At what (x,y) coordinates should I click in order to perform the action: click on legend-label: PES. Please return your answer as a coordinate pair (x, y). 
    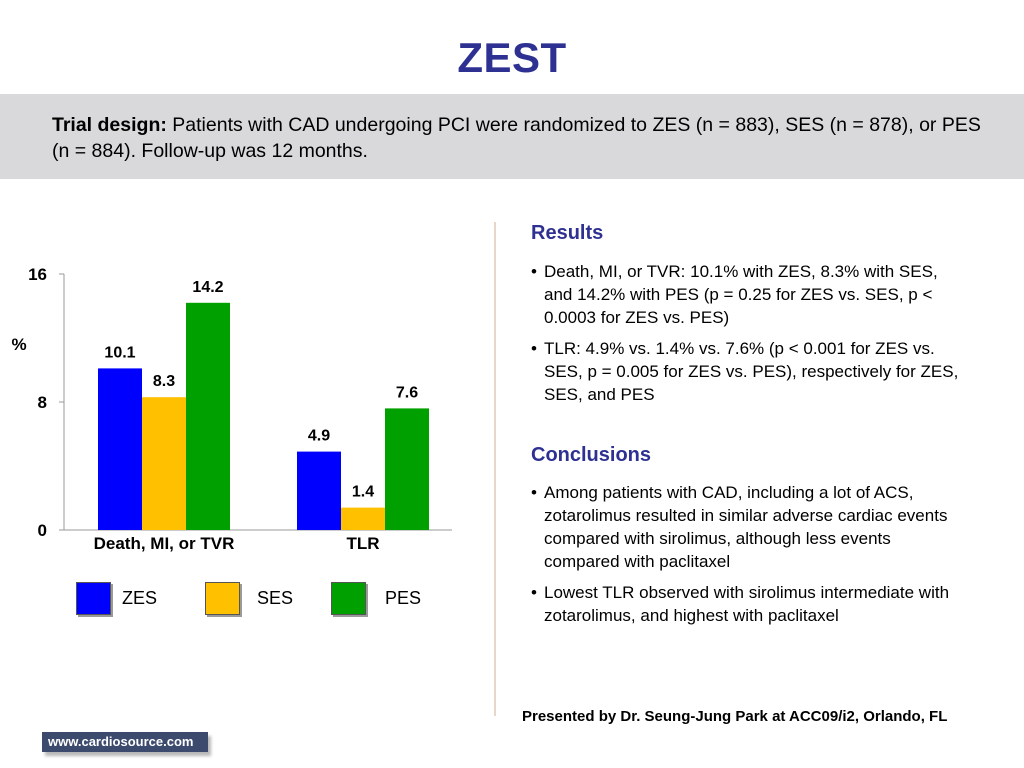
    Looking at the image, I should click on (403, 598).